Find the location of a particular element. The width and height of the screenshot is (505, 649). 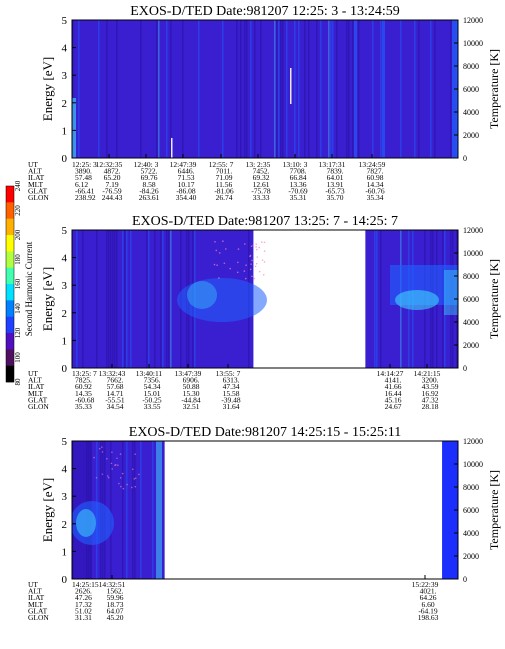

table-cell: 13:40:11 is located at coordinates (149, 373).